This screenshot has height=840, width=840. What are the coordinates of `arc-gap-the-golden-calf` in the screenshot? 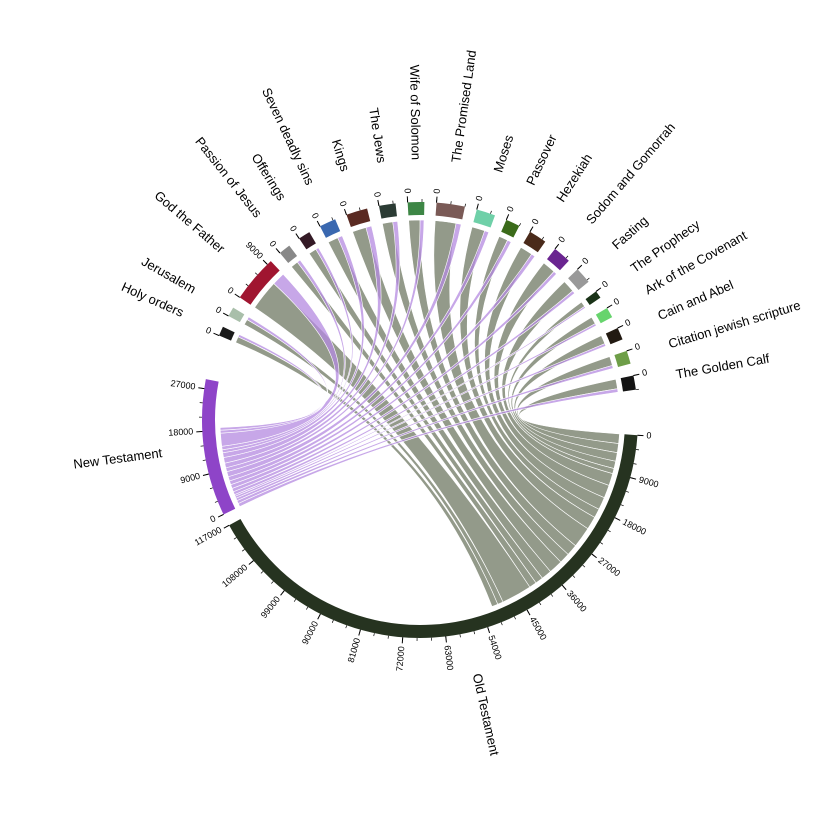 It's located at (619, 385).